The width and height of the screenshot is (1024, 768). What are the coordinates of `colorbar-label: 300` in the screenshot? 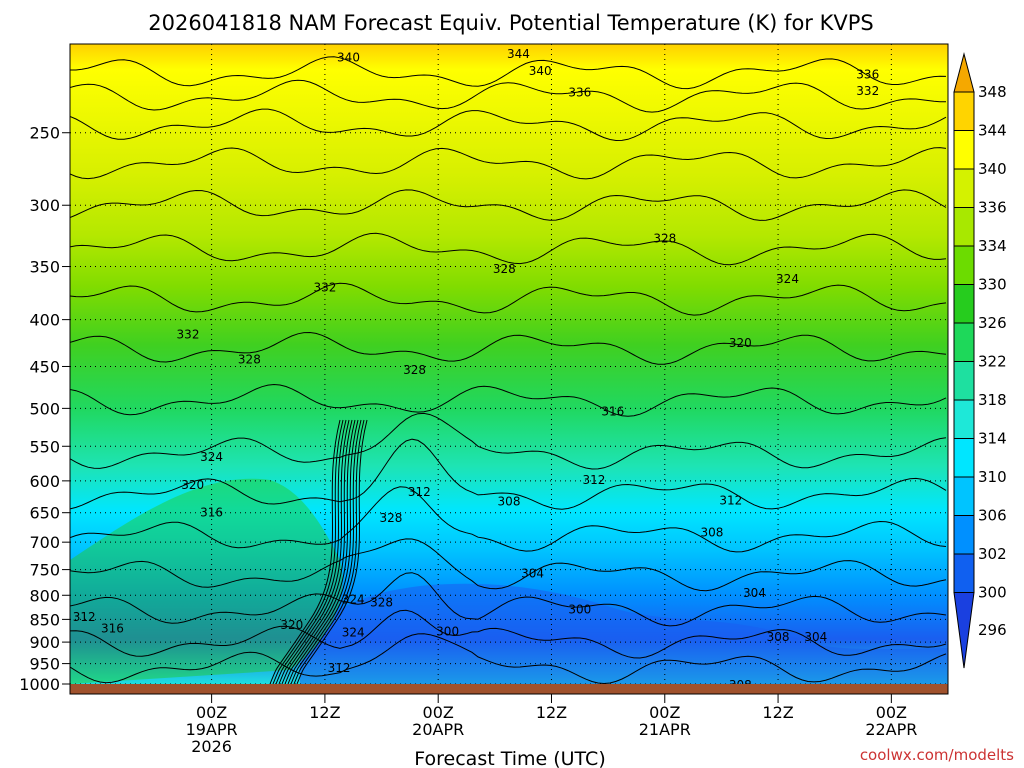 It's located at (992, 593).